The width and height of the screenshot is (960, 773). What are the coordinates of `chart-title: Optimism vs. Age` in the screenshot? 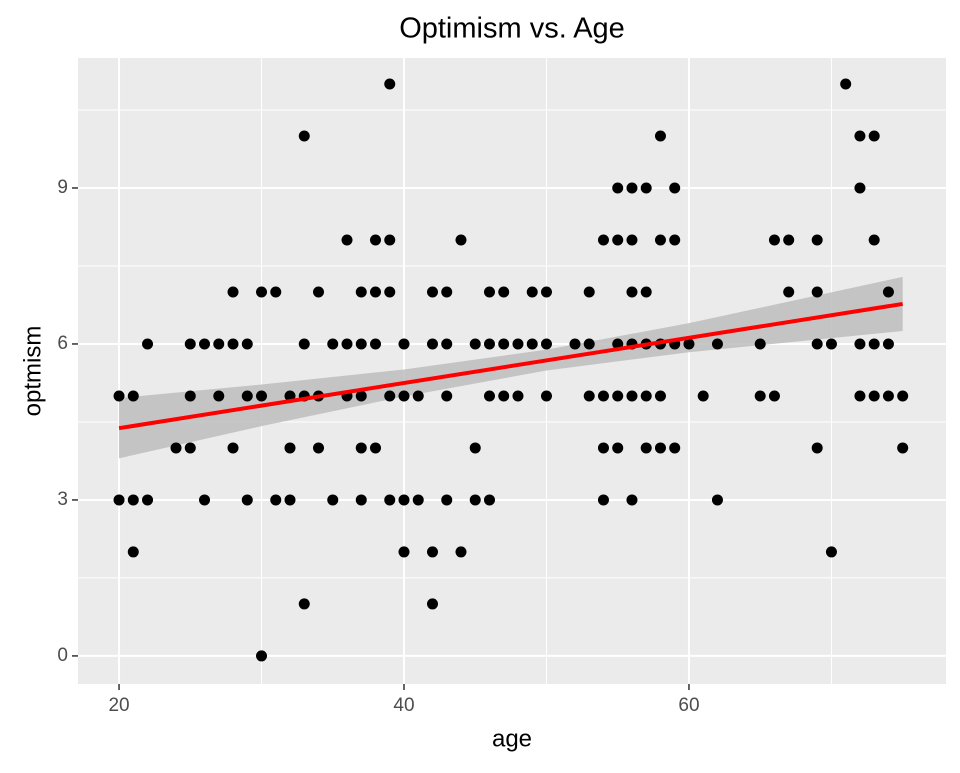 It's located at (512, 29).